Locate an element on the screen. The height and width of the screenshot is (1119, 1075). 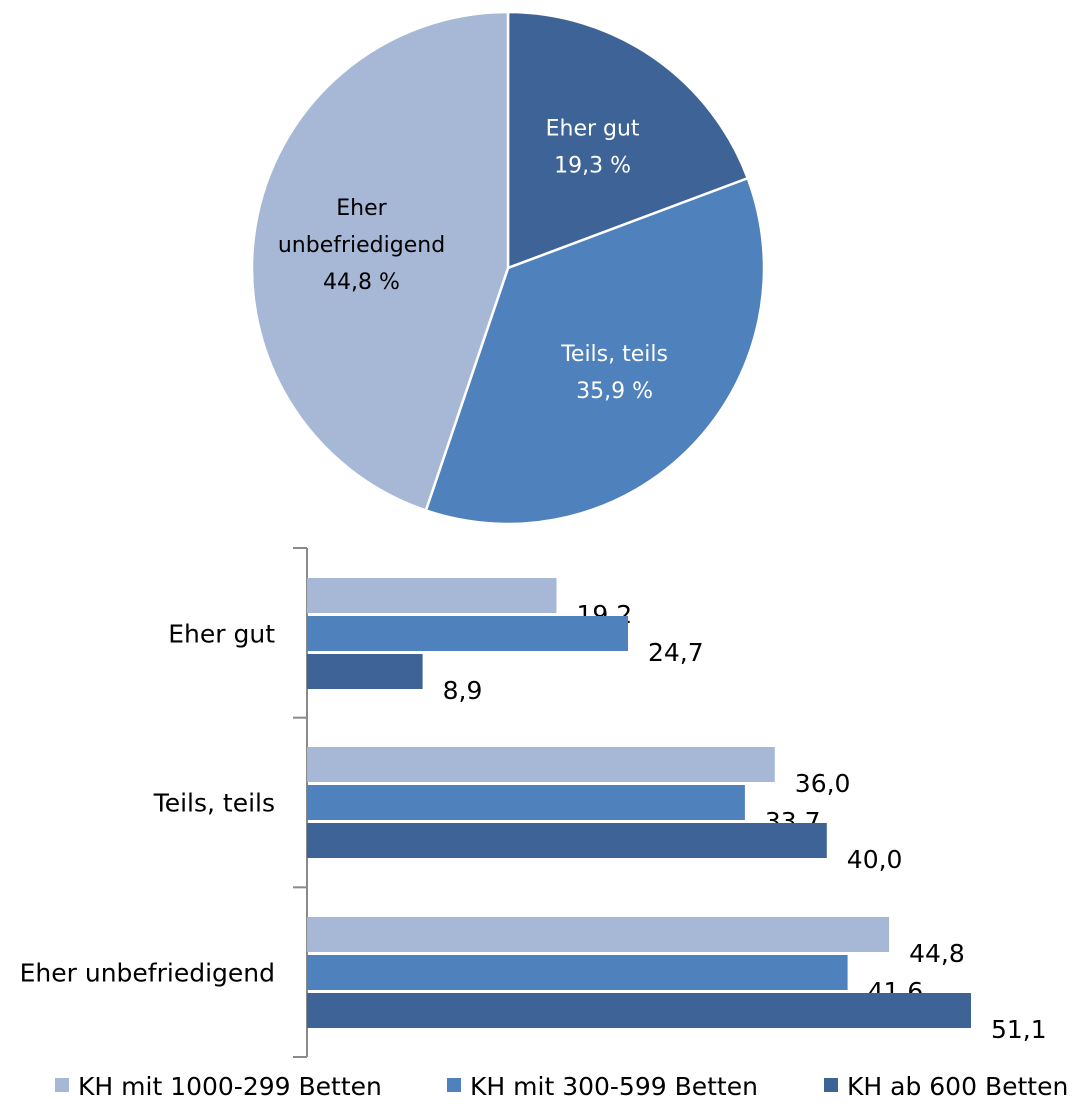
bar-value-label: 24,7 is located at coordinates (676, 652).